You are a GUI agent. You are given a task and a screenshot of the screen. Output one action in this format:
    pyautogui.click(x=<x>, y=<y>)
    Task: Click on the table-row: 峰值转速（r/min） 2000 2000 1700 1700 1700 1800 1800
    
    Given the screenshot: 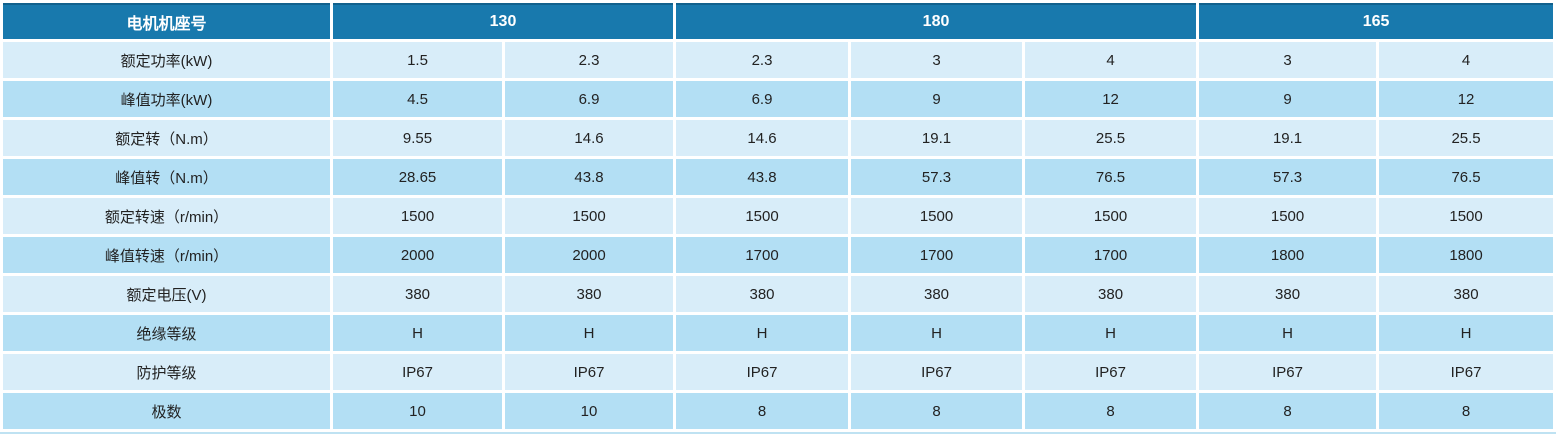 What is the action you would take?
    pyautogui.click(x=778, y=255)
    